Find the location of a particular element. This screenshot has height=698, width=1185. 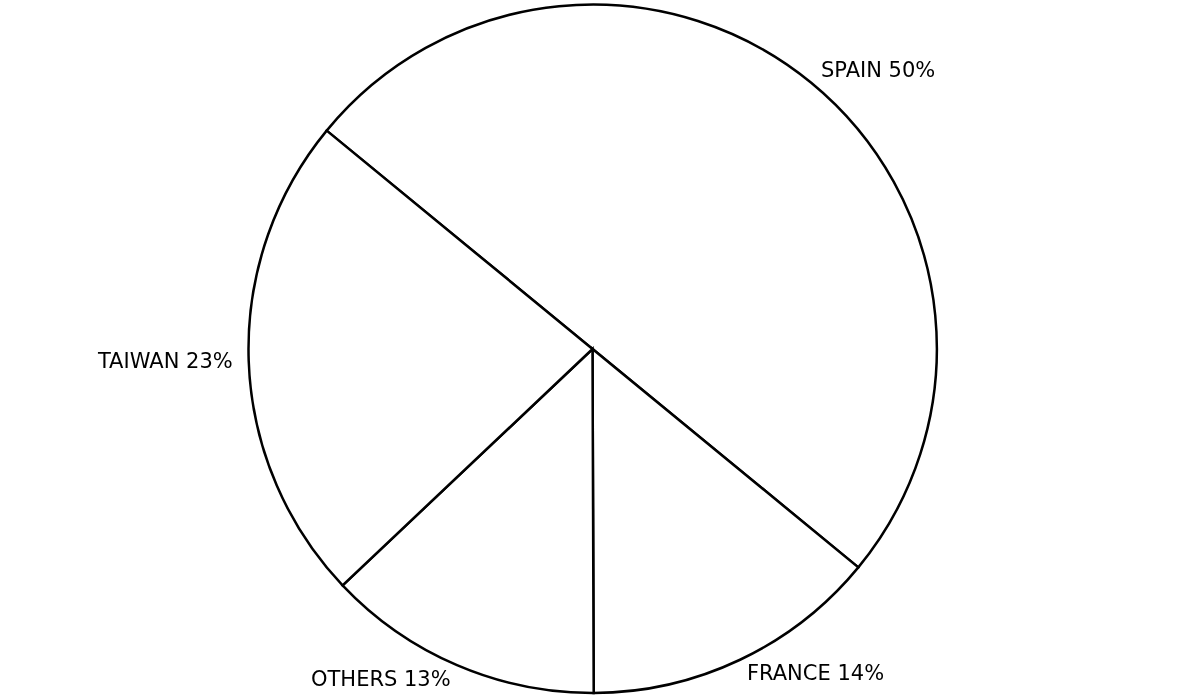

slice-label: OTHERS 13% is located at coordinates (380, 678).